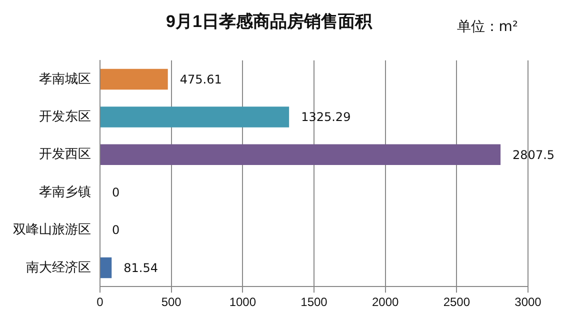 The width and height of the screenshot is (568, 319). Describe the element at coordinates (52, 229) in the screenshot. I see `y-tick-label: 双峰山旅游区` at that location.